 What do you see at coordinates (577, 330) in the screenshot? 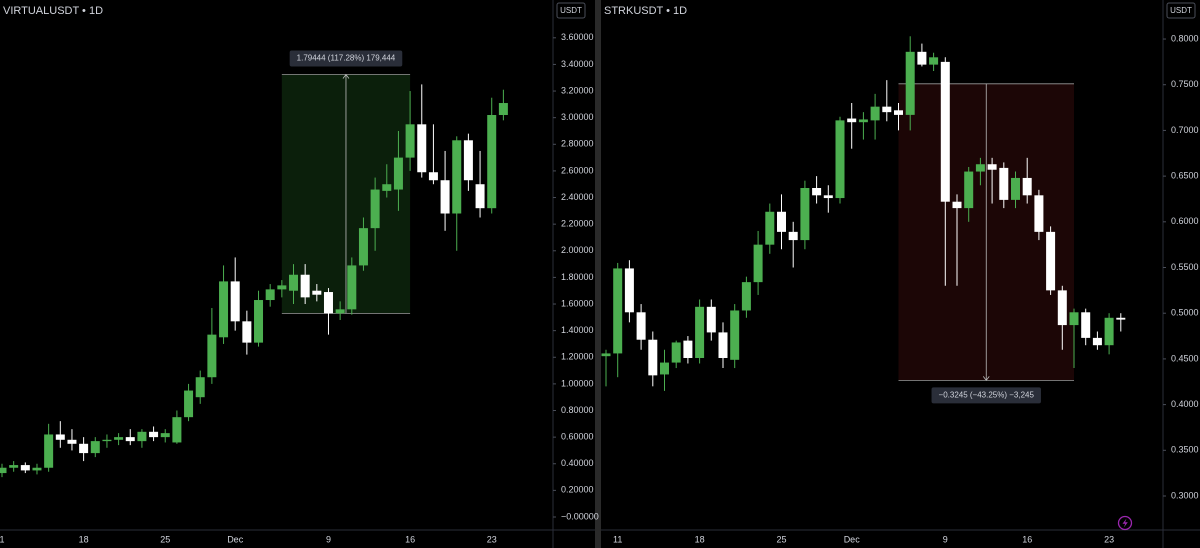
I see `y-tick-label: 1.40000` at bounding box center [577, 330].